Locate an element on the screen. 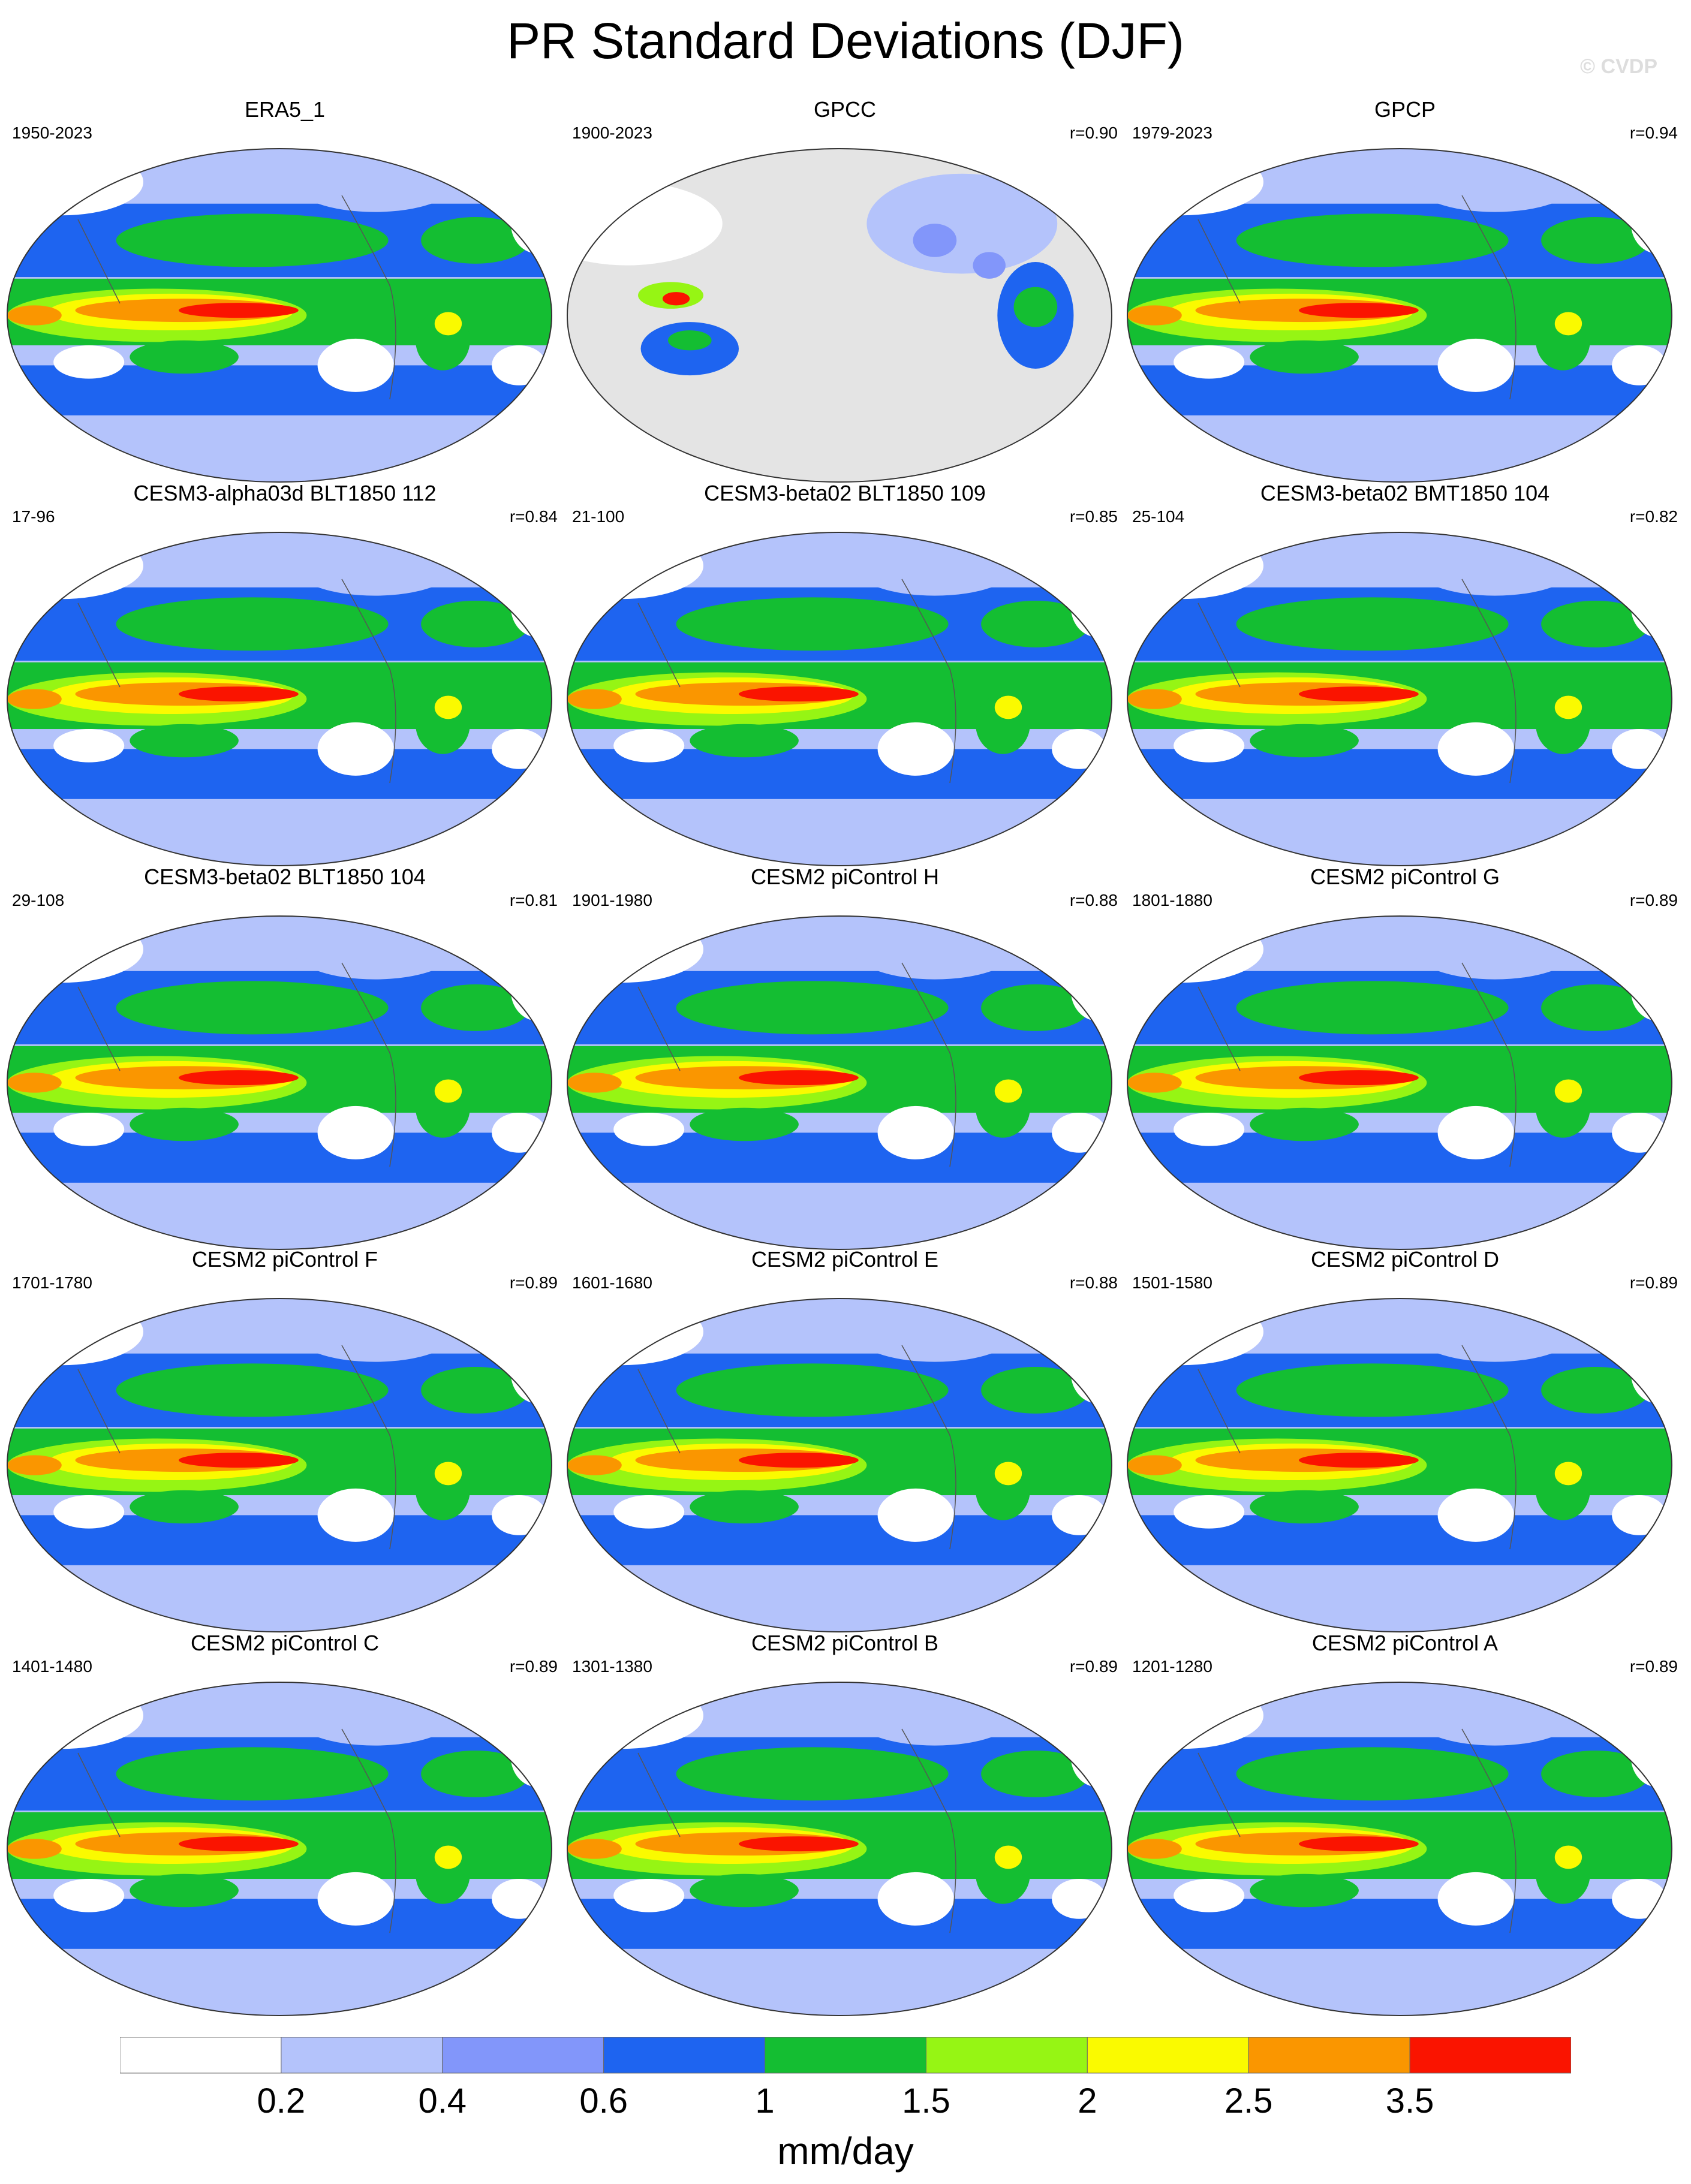 Image resolution: width=1691 pixels, height=2184 pixels. map-panel: CESM3-beta02 BLT1850 109 21-100 r=0.85 is located at coordinates (845, 673).